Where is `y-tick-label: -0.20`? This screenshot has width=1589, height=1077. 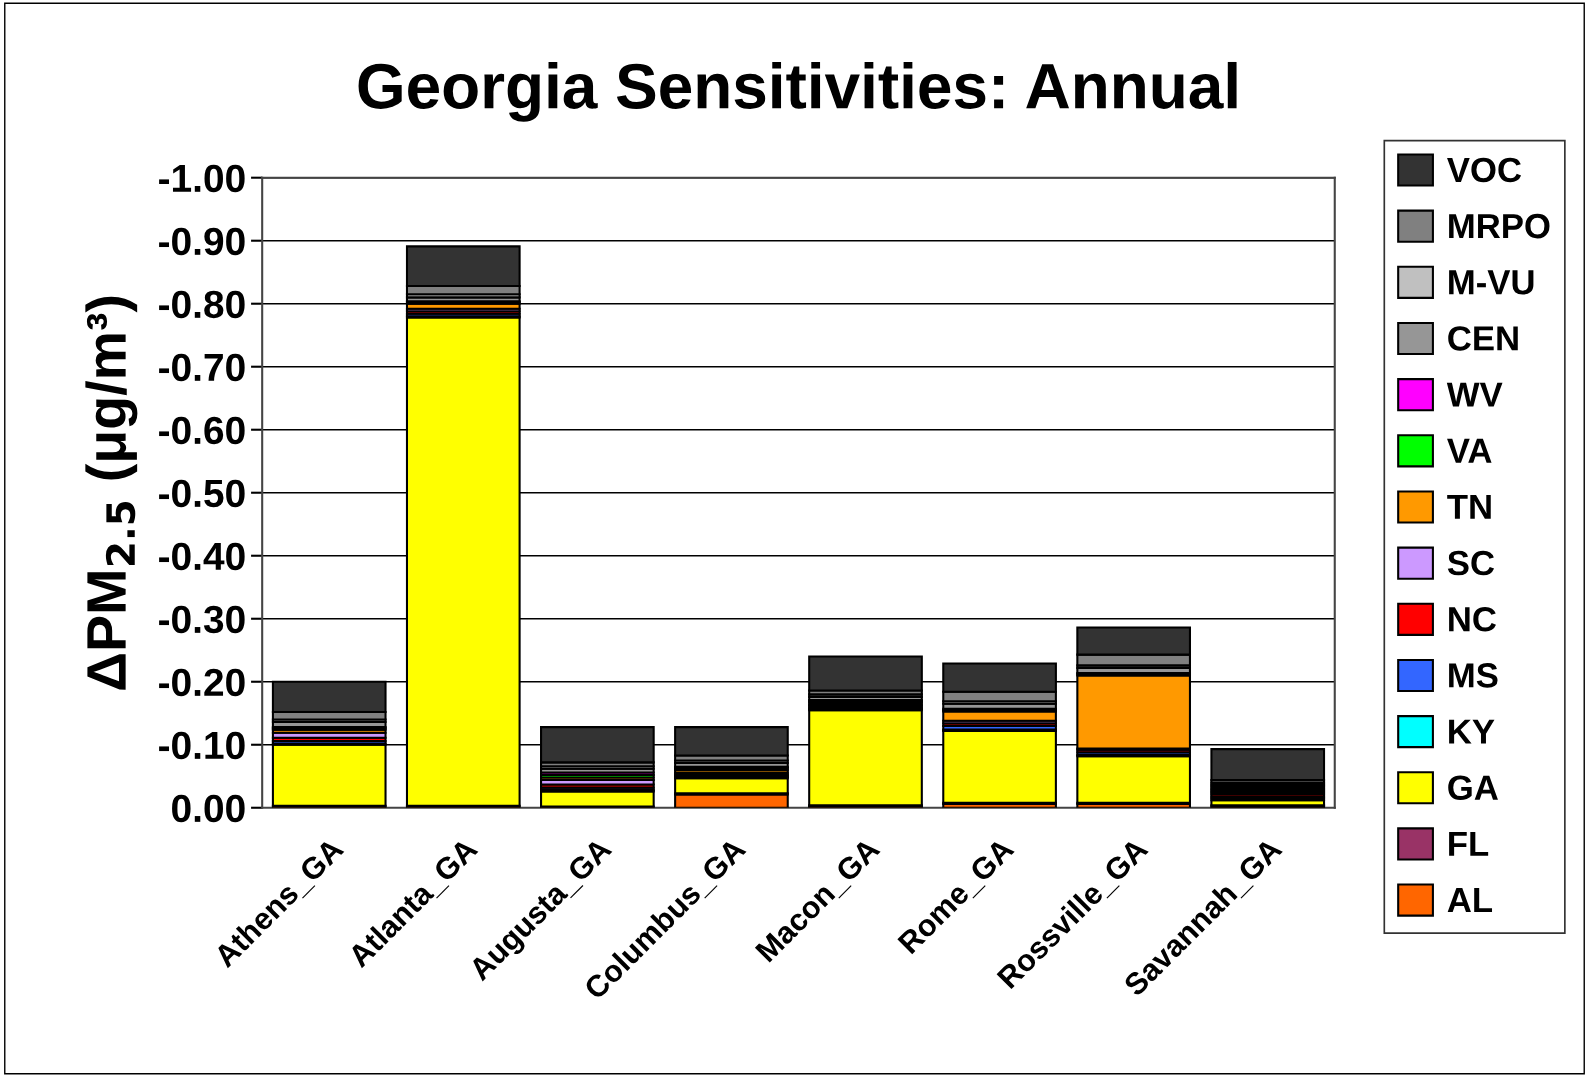
y-tick-label: -0.20 is located at coordinates (202, 682).